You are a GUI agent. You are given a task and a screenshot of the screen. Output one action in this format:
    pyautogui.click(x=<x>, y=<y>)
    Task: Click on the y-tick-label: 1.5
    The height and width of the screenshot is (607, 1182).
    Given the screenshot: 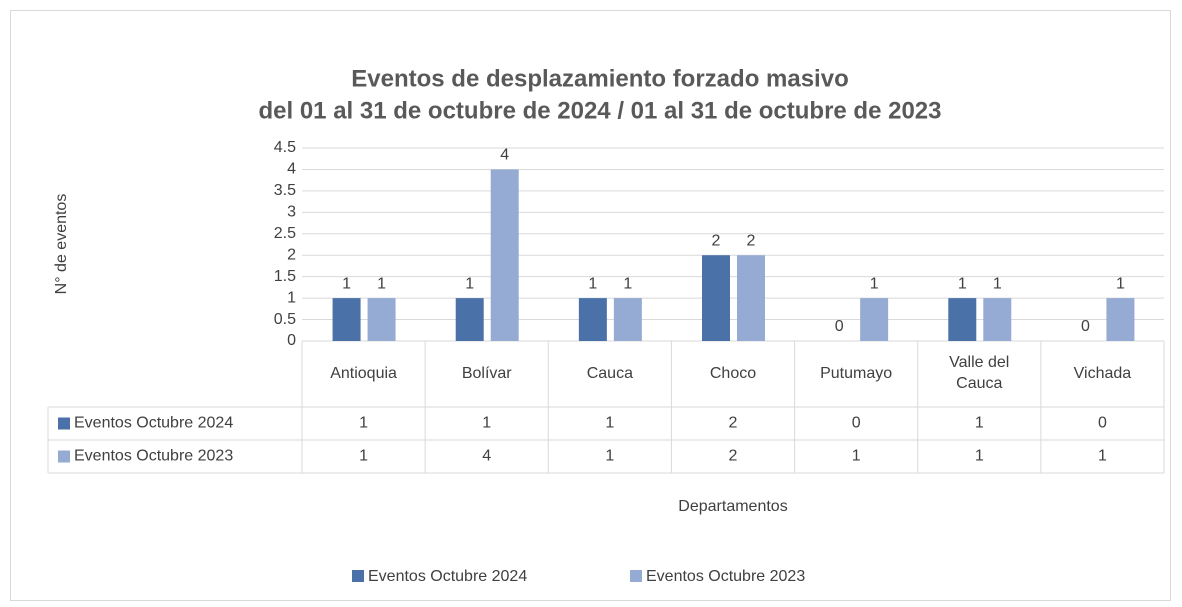 What is the action you would take?
    pyautogui.click(x=285, y=276)
    